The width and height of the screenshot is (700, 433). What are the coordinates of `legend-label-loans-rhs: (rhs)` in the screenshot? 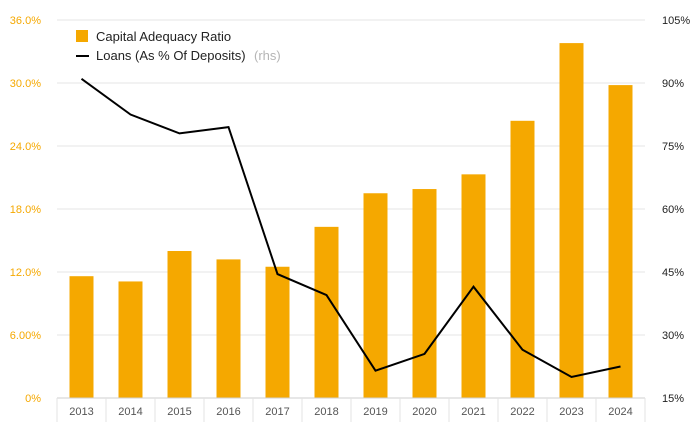 It's located at (267, 55).